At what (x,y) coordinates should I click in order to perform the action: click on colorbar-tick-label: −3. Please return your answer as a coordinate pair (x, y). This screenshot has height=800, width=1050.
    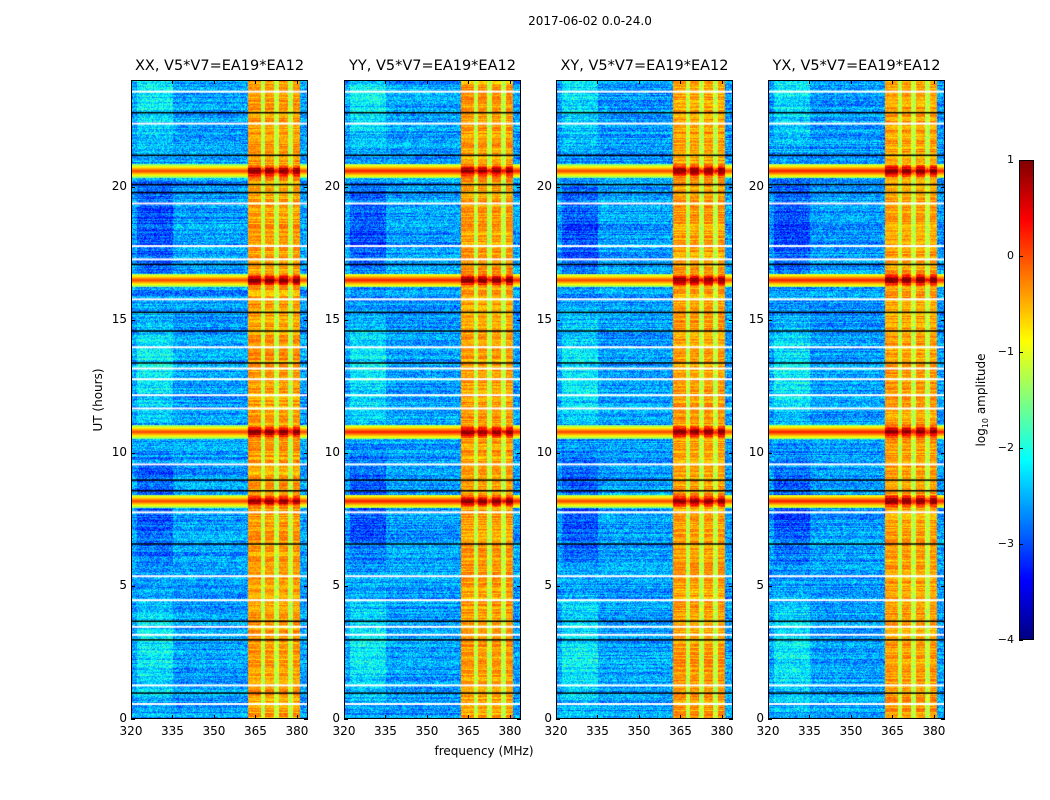
    Looking at the image, I should click on (1005, 543).